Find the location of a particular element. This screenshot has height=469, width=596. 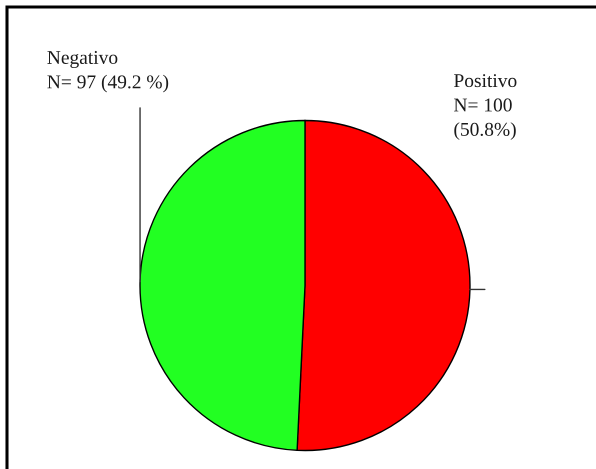

data-label: N= 100 (50.8%) is located at coordinates (485, 119).